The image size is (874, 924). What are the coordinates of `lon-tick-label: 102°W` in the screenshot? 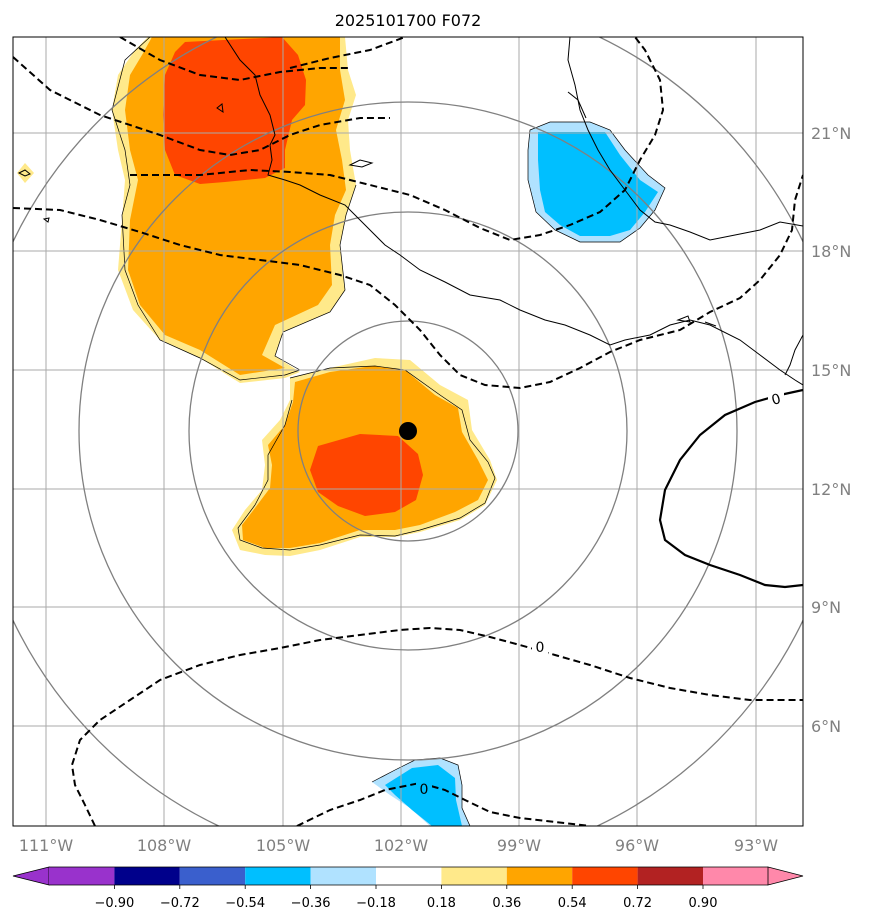 It's located at (401, 845).